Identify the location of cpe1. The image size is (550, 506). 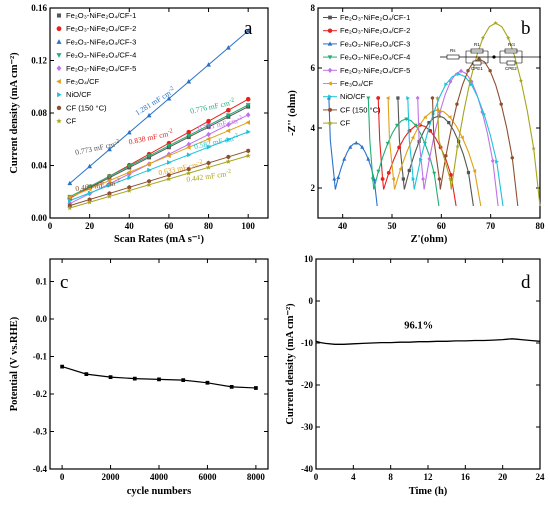
(477, 63).